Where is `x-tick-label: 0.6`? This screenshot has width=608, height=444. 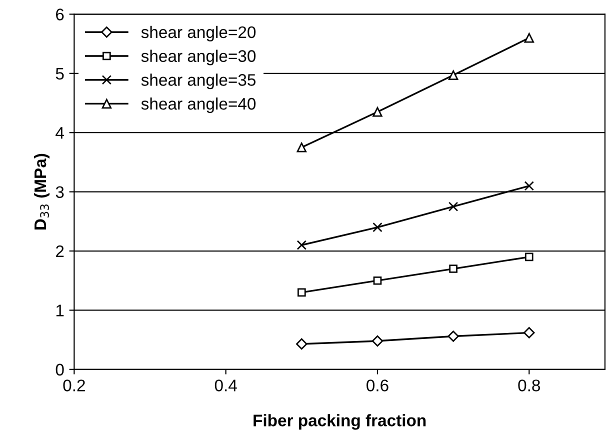
x-tick-label: 0.6 is located at coordinates (377, 386).